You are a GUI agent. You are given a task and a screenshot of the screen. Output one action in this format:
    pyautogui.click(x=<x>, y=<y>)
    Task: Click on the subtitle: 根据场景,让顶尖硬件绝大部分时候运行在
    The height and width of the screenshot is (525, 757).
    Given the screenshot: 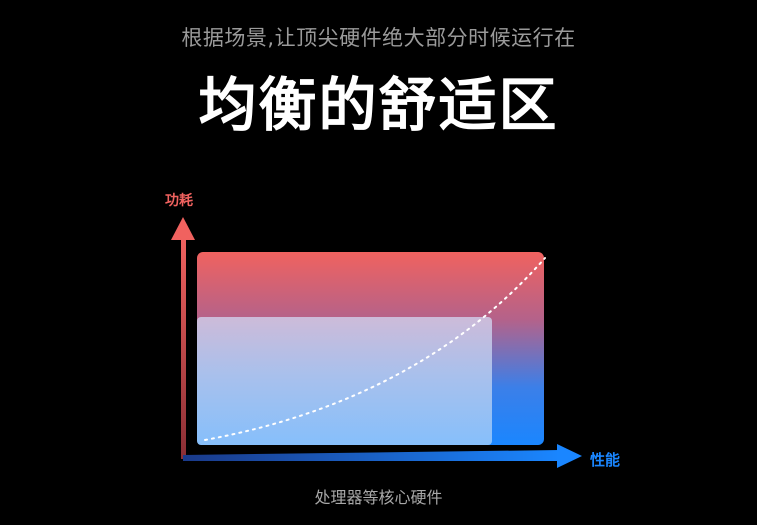 What is the action you would take?
    pyautogui.click(x=378, y=38)
    